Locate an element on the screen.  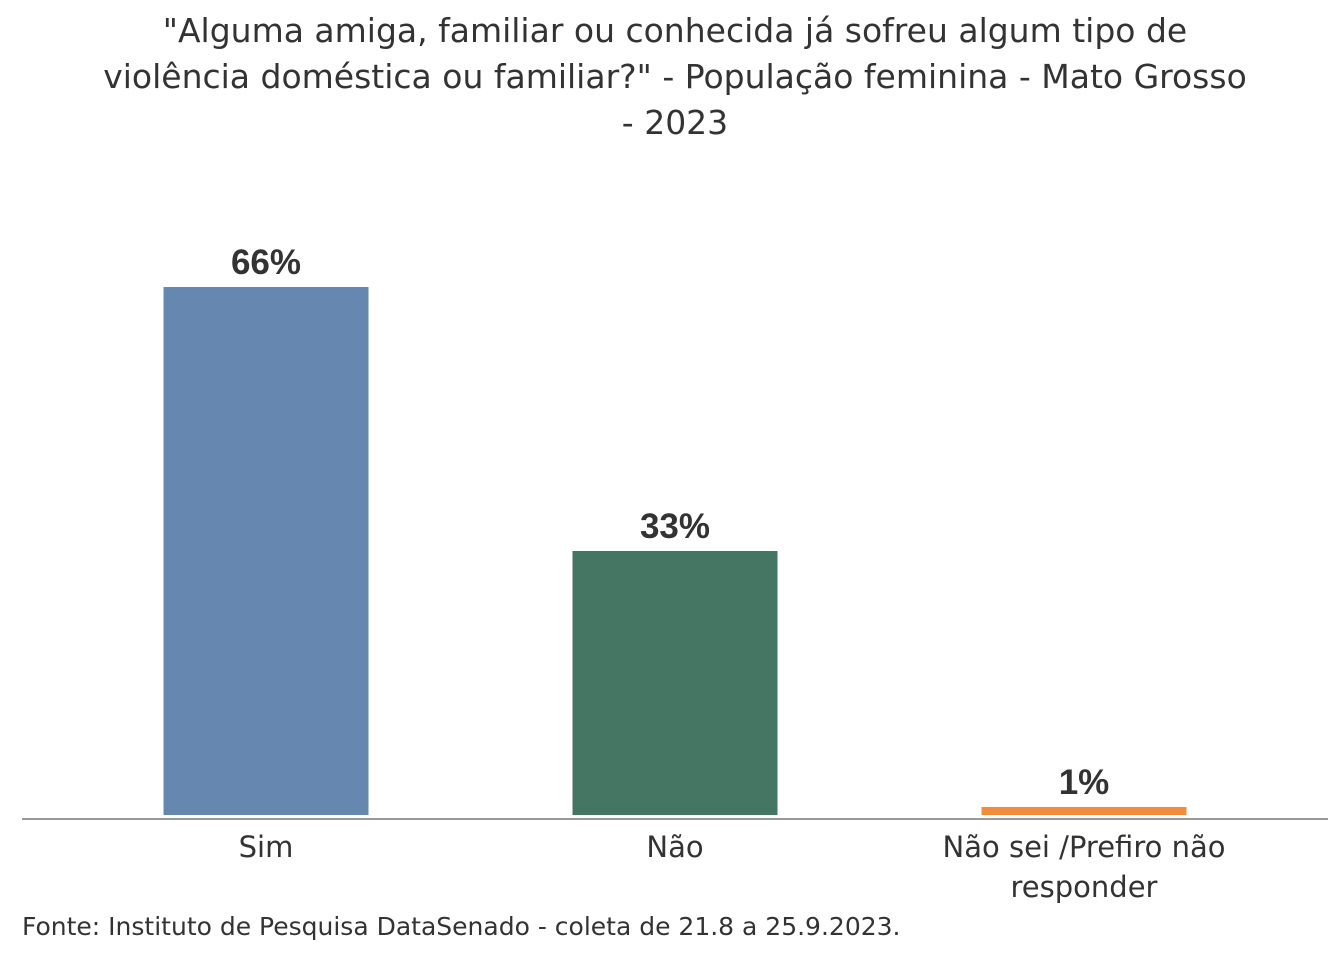
x-tick-label-1: Sim is located at coordinates (266, 847).